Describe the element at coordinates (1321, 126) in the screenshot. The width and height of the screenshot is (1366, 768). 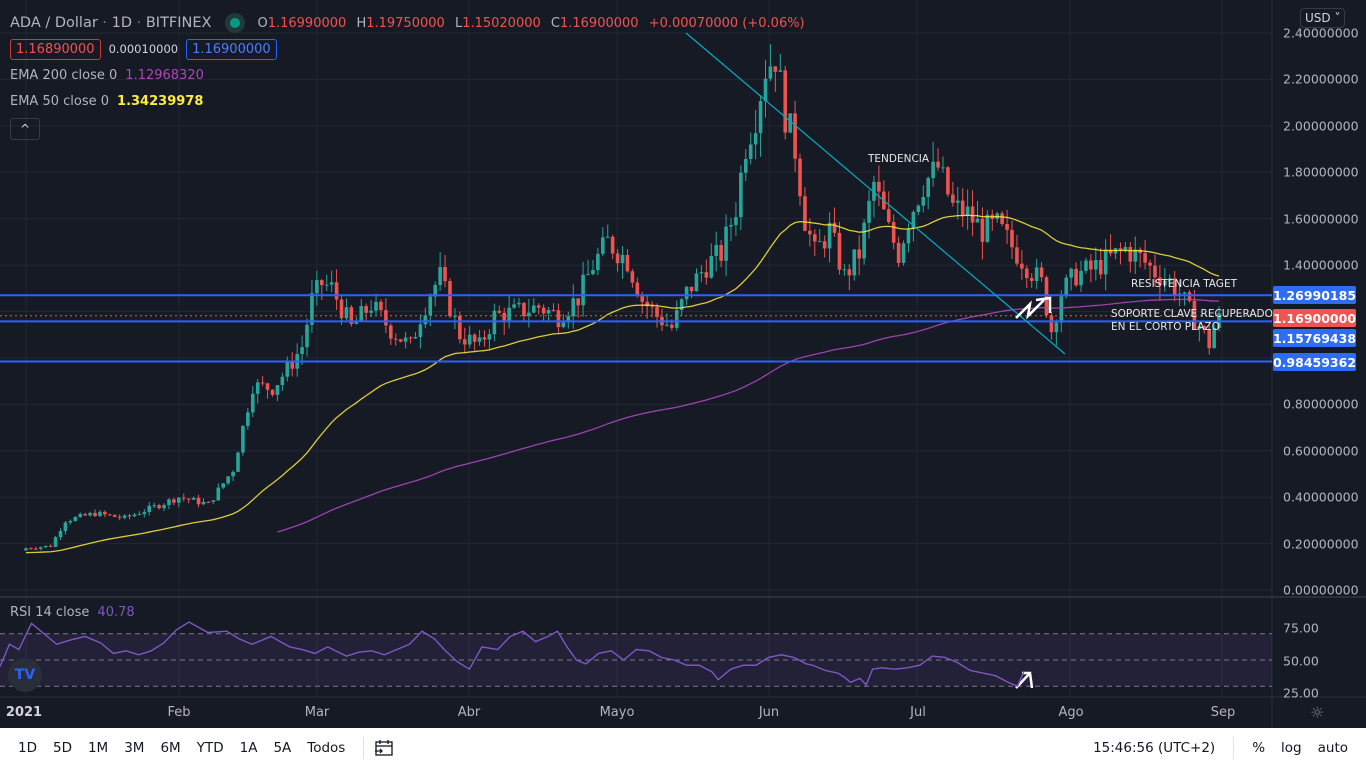
I see `price-axis-label: 2.00000000` at that location.